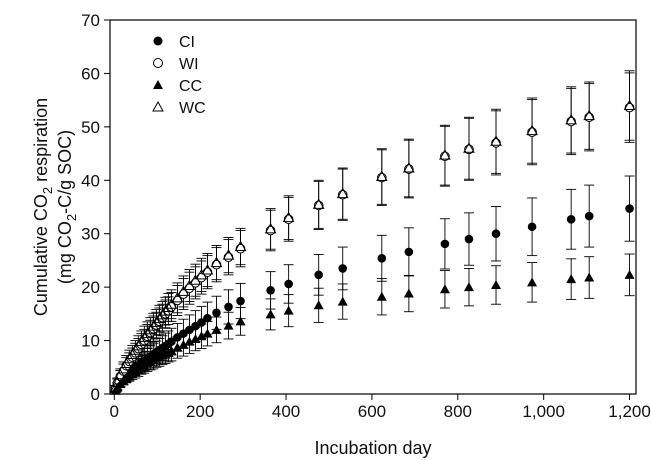 The width and height of the screenshot is (651, 460). What do you see at coordinates (200, 411) in the screenshot?
I see `x-tick-label: 200` at bounding box center [200, 411].